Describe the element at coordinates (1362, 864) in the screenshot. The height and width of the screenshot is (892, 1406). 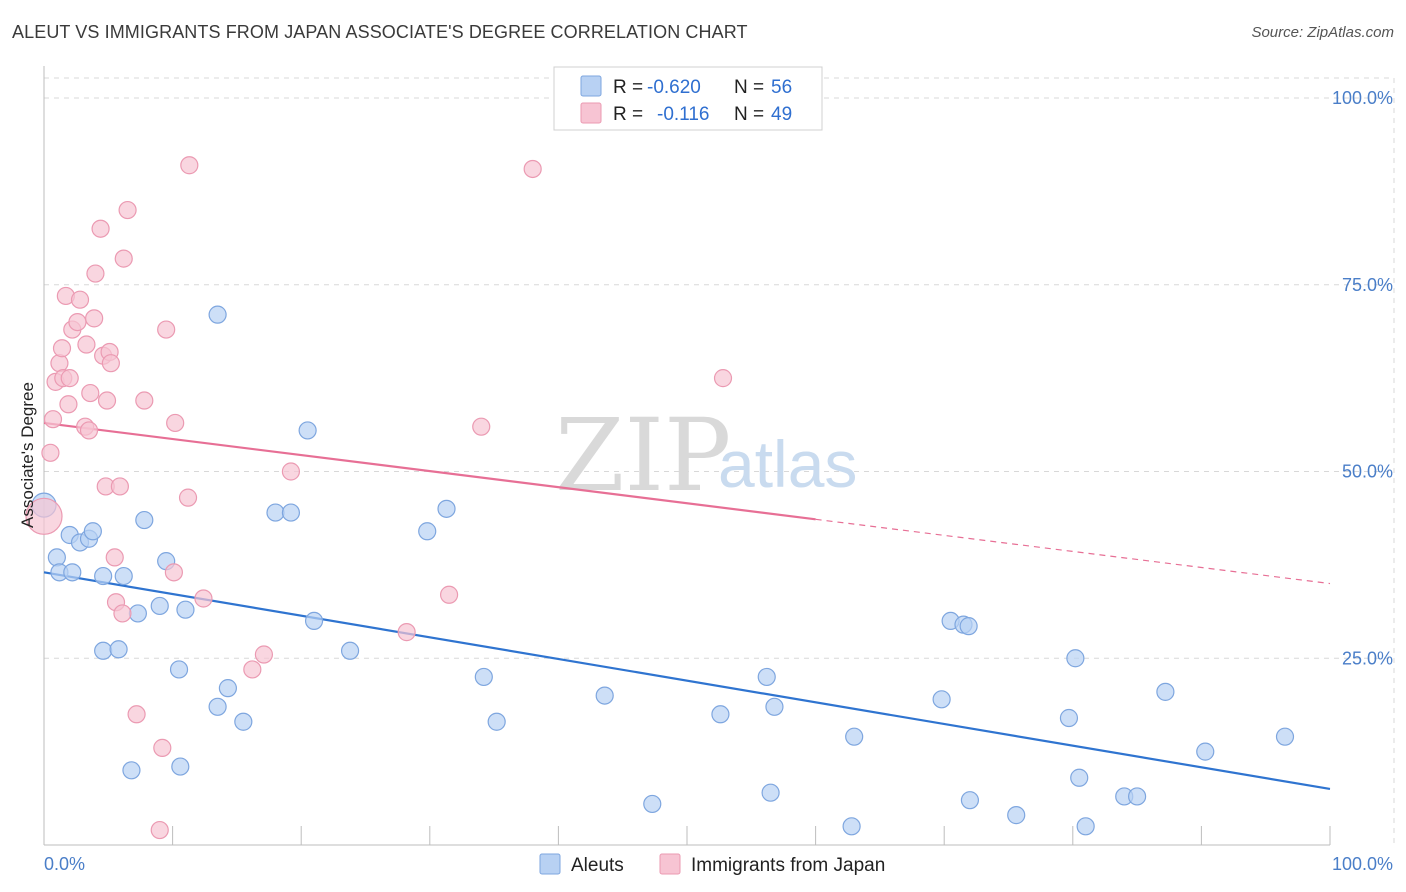
I see `x-tick-label-max: 100.0%` at that location.